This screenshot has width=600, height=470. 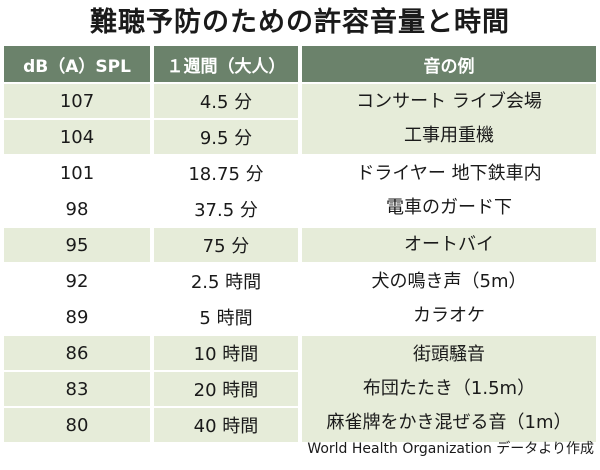 I want to click on example-text: ドライヤー 地下鉄車内, so click(x=449, y=173).